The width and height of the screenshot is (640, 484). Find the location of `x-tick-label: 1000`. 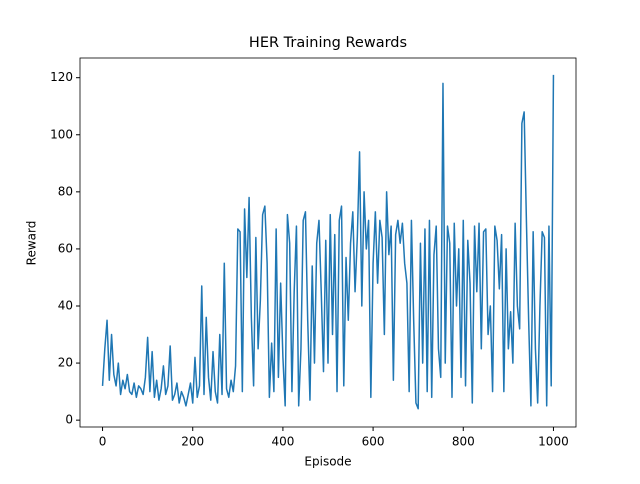

x-tick-label: 1000 is located at coordinates (553, 442).